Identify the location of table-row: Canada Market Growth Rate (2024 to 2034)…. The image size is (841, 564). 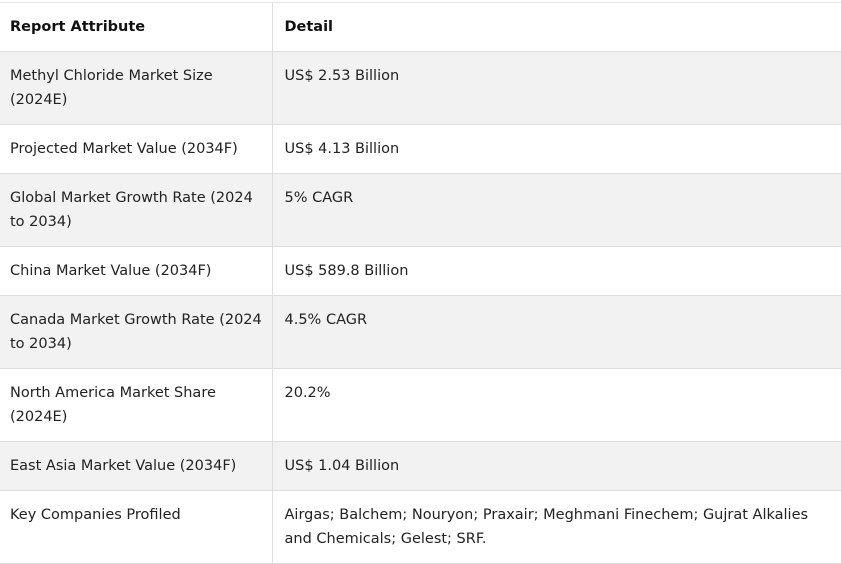
(420, 332).